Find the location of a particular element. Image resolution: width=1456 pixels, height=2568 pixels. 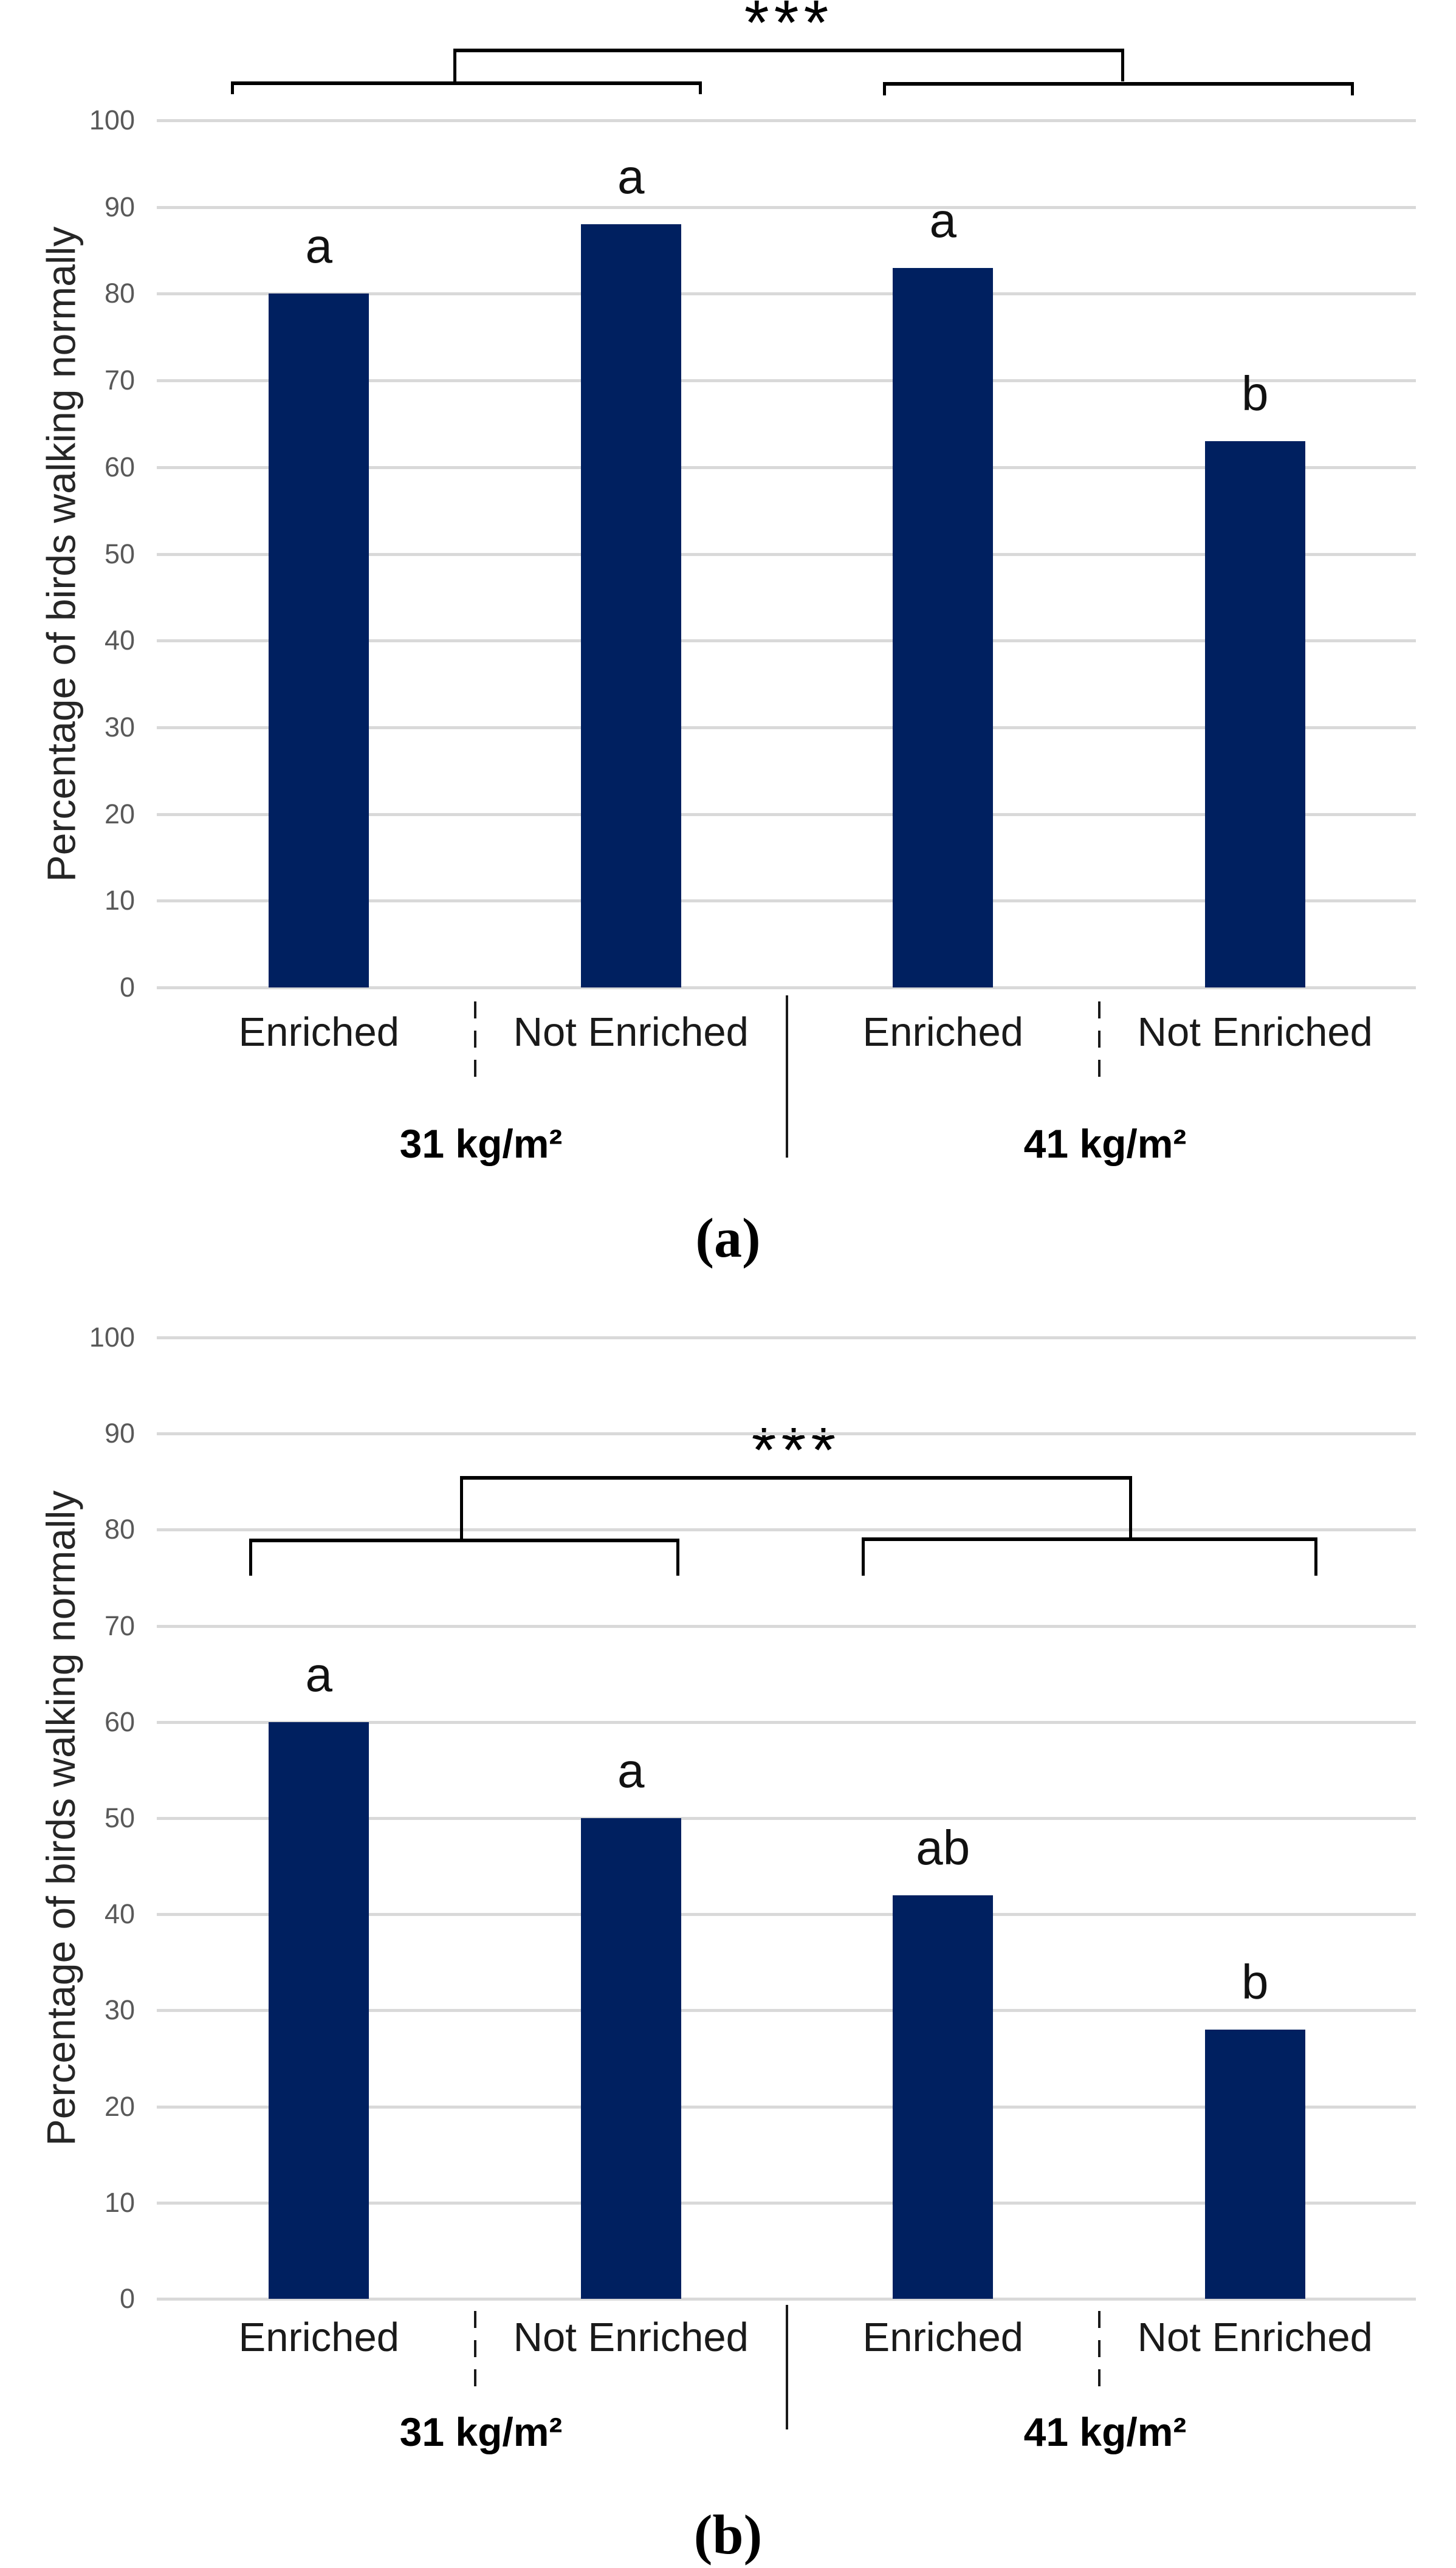

category-label-2: Enriched is located at coordinates (942, 1032).